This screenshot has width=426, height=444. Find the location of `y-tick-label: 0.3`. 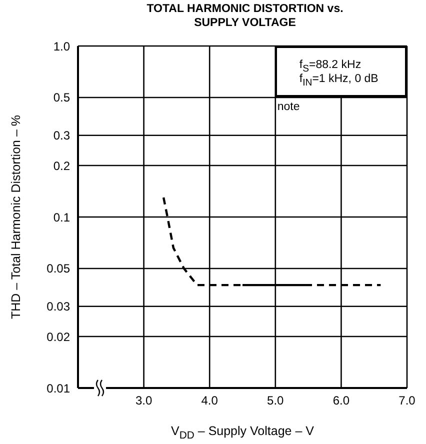

y-tick-label: 0.3 is located at coordinates (61, 135).